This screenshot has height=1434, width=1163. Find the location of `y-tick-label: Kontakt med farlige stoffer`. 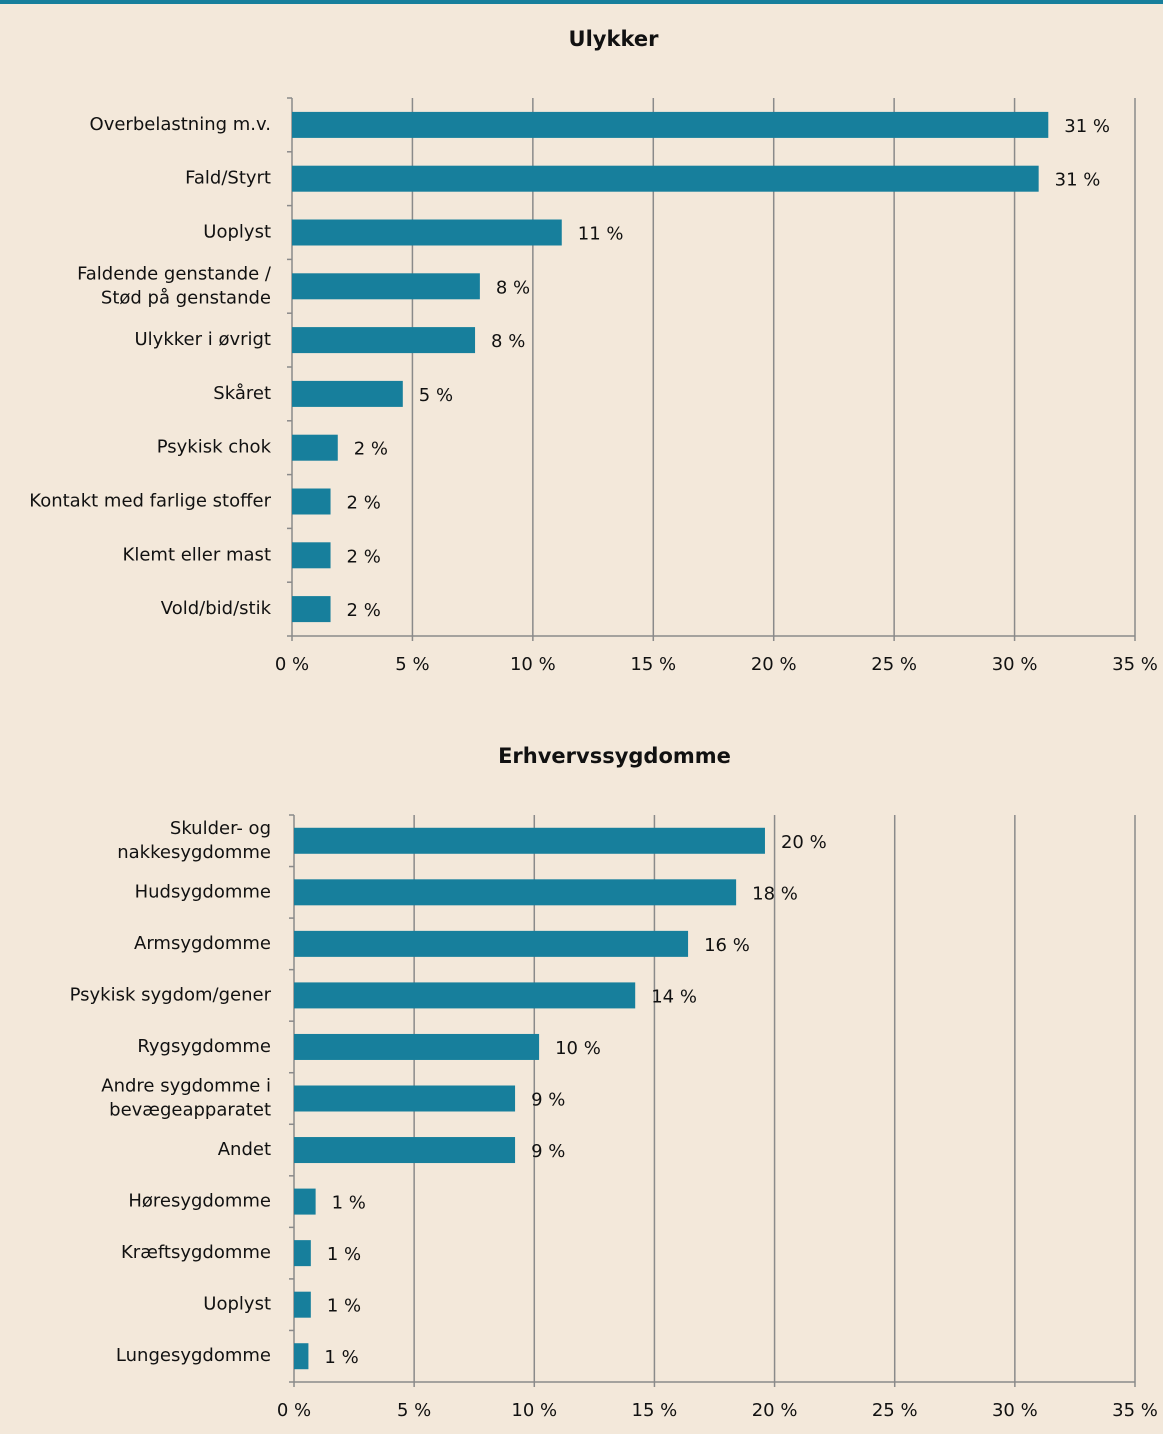

y-tick-label: Kontakt med farlige stoffer is located at coordinates (150, 501).